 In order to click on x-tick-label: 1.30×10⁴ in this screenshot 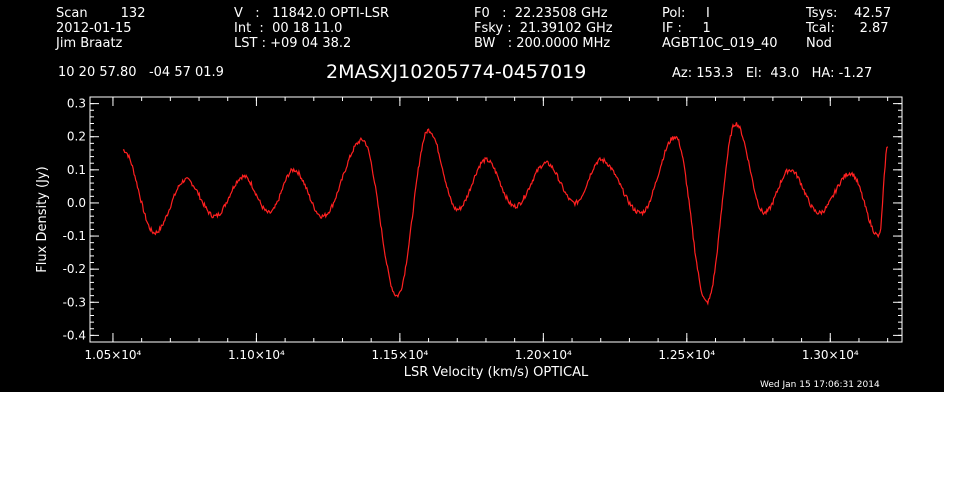, I will do `click(830, 355)`.